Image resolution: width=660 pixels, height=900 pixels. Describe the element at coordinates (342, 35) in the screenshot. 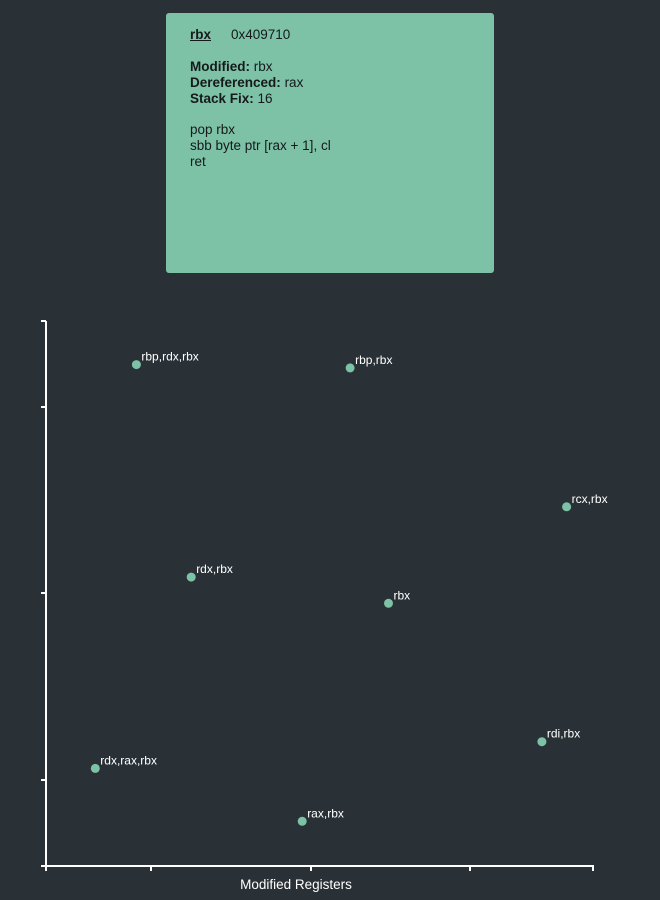

I see `tooltip-header: rbx 0x409710` at that location.